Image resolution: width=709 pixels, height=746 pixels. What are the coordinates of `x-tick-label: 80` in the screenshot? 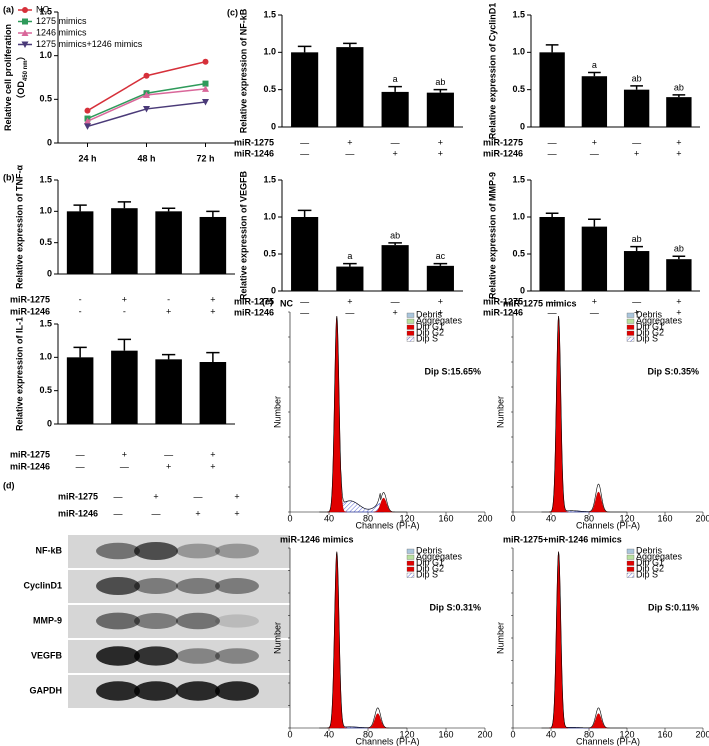 It's located at (368, 518).